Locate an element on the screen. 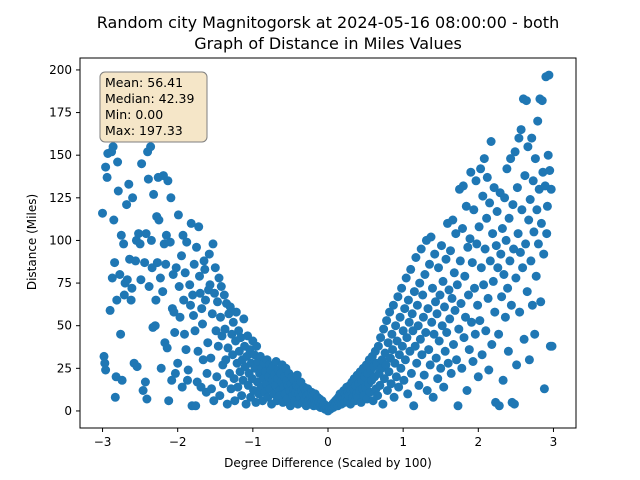 This screenshot has height=480, width=640. stats-mean: Mean: 56.41 is located at coordinates (144, 82).